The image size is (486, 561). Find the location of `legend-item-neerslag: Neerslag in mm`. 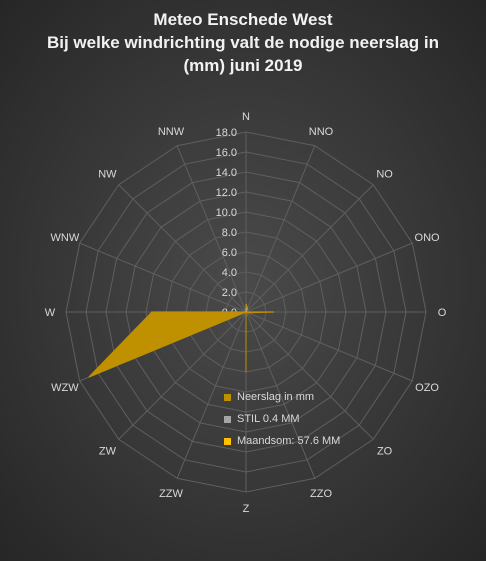

legend-item-neerslag: Neerslag in mm is located at coordinates (282, 397).